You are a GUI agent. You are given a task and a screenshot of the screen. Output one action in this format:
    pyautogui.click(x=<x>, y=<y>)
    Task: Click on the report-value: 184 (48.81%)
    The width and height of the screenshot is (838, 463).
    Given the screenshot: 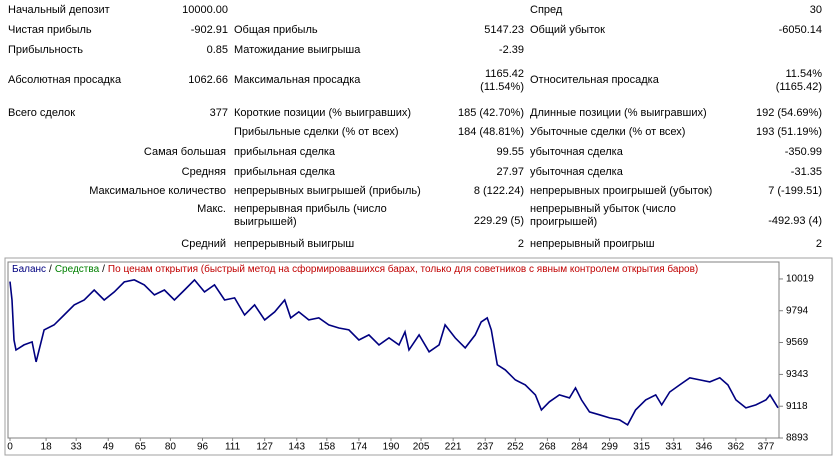 What is the action you would take?
    pyautogui.click(x=490, y=132)
    